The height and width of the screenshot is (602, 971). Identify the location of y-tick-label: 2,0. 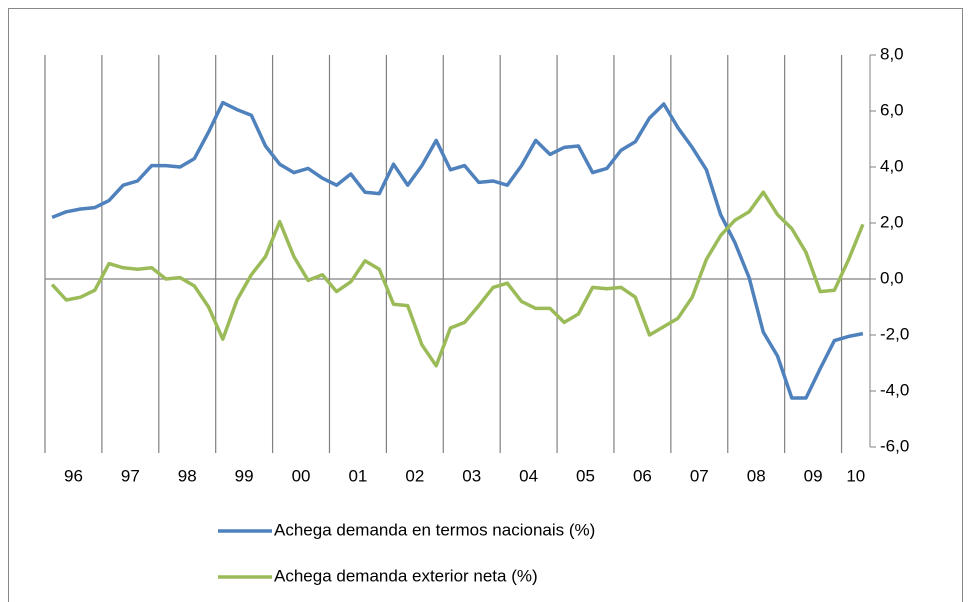
(892, 221).